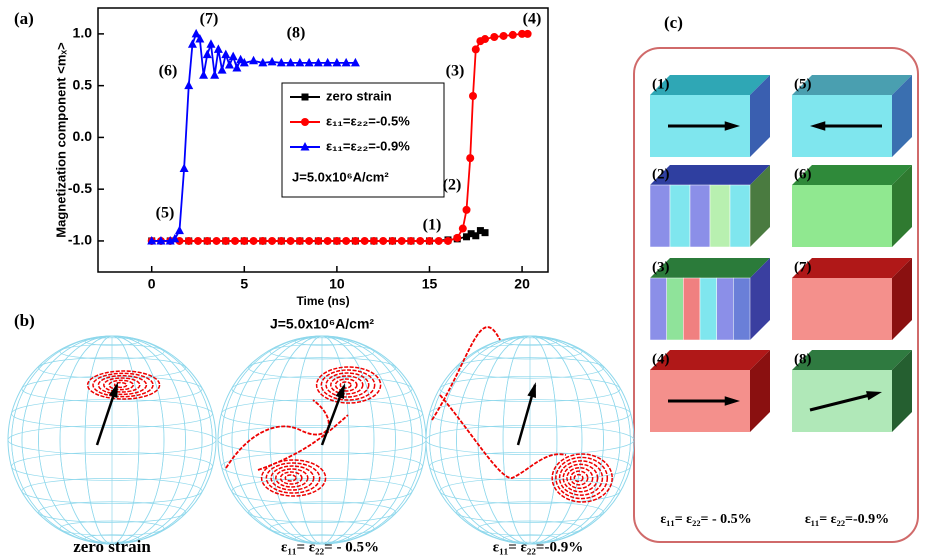 Image resolution: width=938 pixels, height=560 pixels. What do you see at coordinates (842, 309) in the screenshot?
I see `cube-front` at bounding box center [842, 309].